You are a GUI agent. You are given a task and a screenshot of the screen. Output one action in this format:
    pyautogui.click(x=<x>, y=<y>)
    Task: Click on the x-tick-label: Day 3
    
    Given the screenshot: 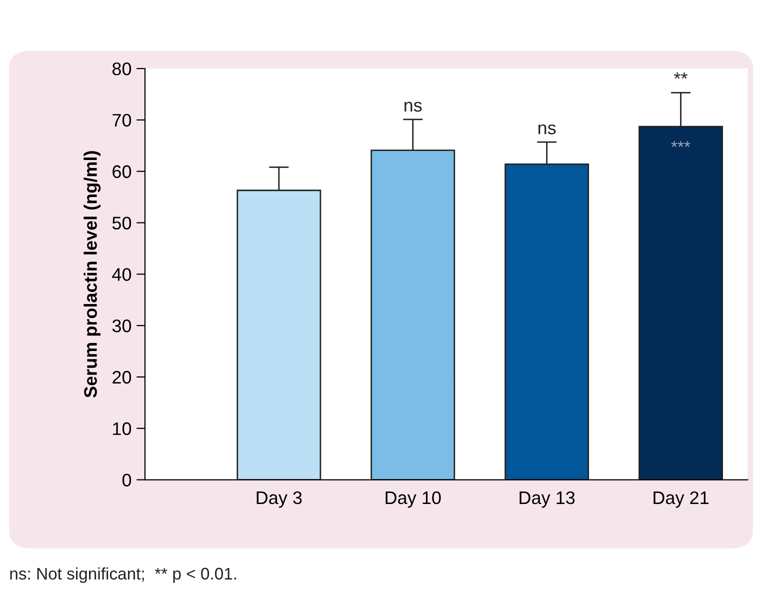 What is the action you would take?
    pyautogui.click(x=279, y=499)
    